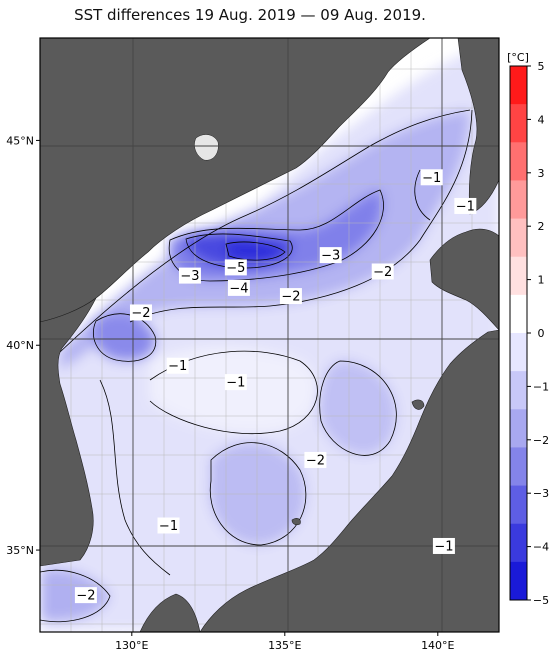  I want to click on land-kyushu-west, so click(170, 612).